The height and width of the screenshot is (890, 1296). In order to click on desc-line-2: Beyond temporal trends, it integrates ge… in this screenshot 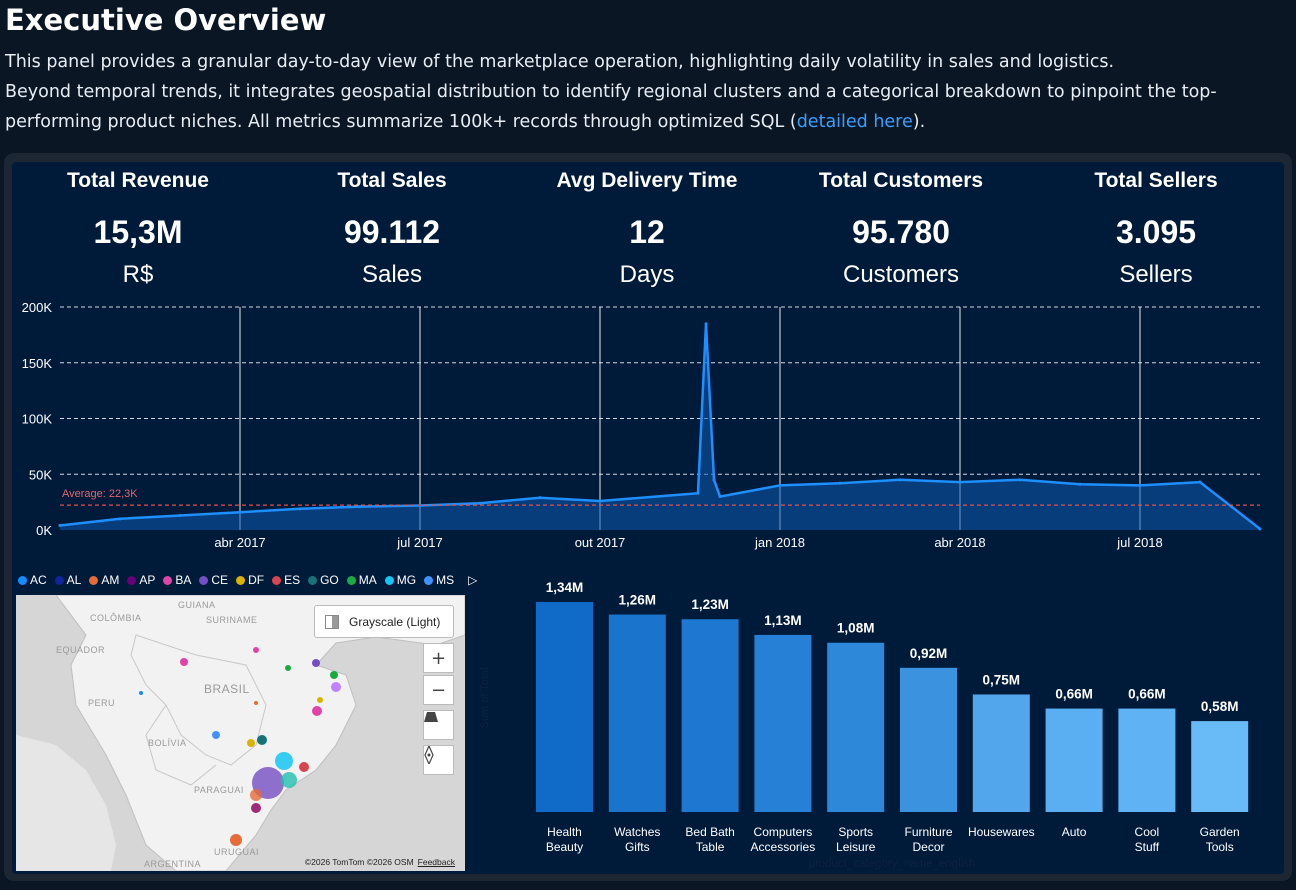, I will do `click(611, 92)`.